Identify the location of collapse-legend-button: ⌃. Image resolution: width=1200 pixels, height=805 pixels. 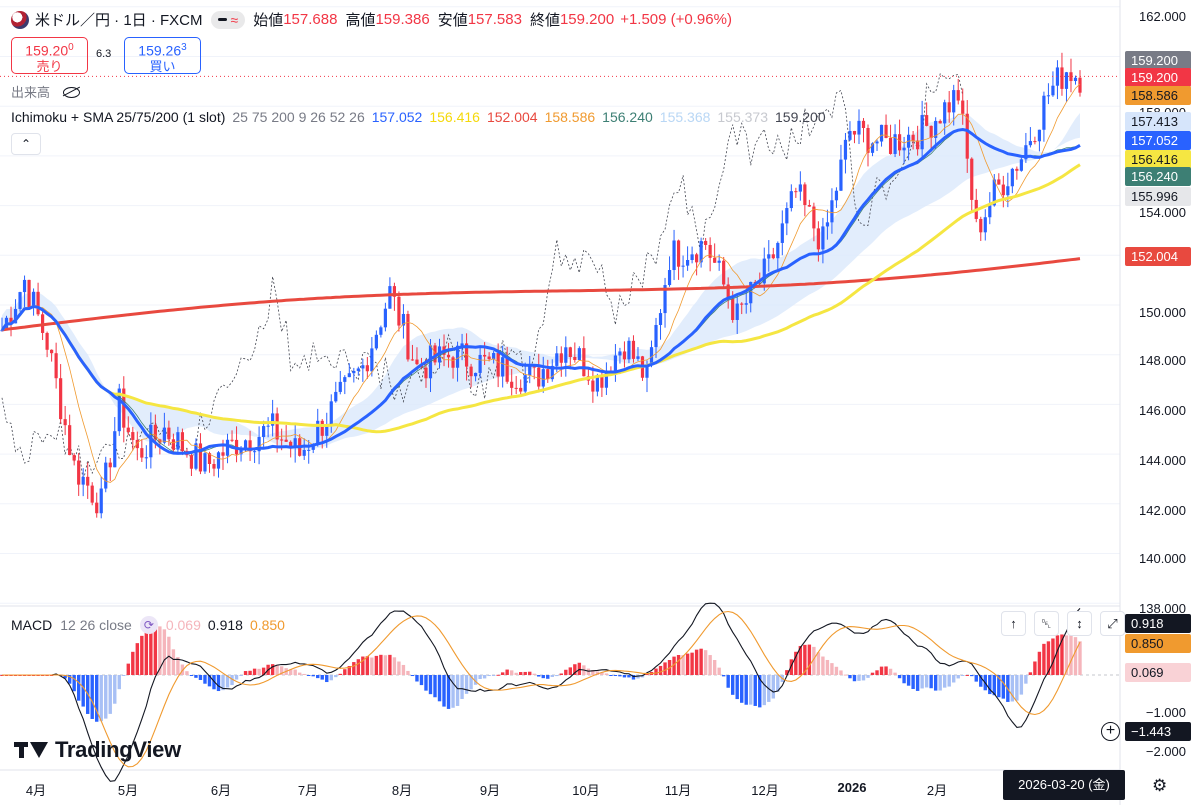
(26, 144).